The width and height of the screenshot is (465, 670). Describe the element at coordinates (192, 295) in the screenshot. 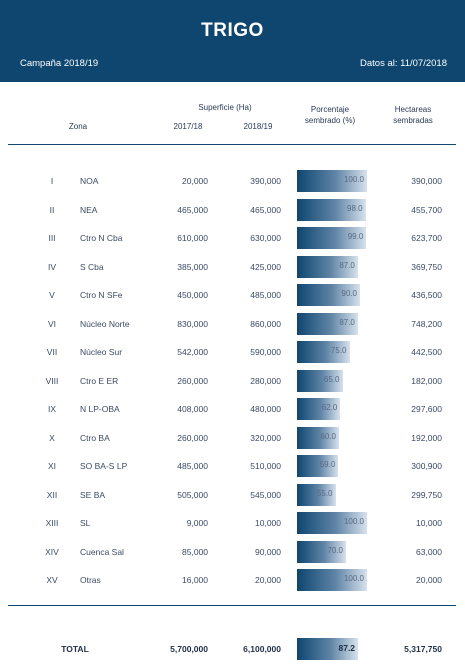

I see `surface-2017: 450,000` at that location.